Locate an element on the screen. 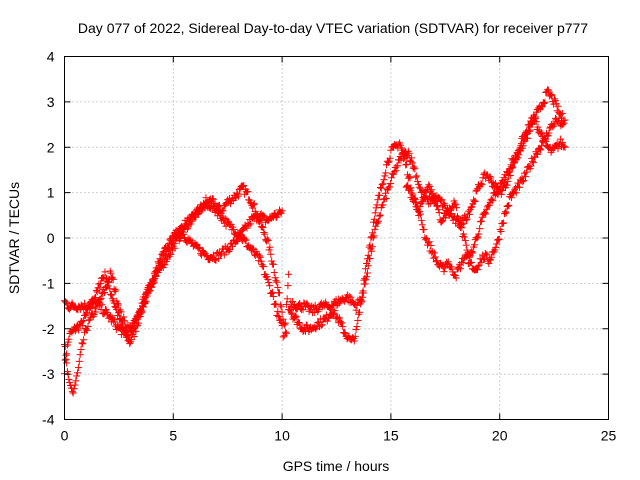 Image resolution: width=640 pixels, height=480 pixels. y-tick-label: -1 is located at coordinates (48, 283).